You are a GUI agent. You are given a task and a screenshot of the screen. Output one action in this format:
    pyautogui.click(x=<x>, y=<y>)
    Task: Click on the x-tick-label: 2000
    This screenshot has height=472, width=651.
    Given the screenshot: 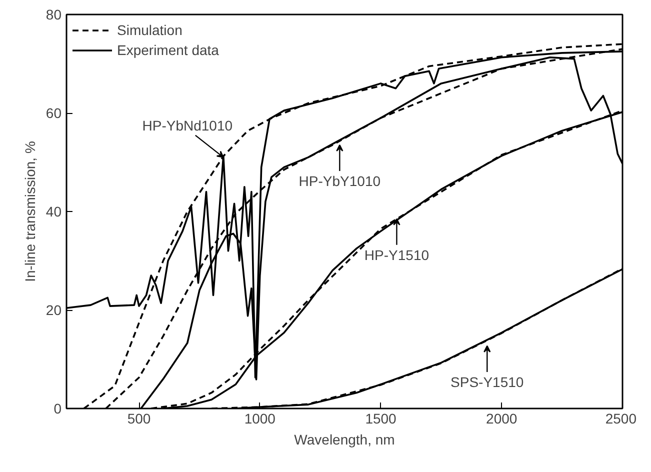 What is the action you would take?
    pyautogui.click(x=502, y=418)
    